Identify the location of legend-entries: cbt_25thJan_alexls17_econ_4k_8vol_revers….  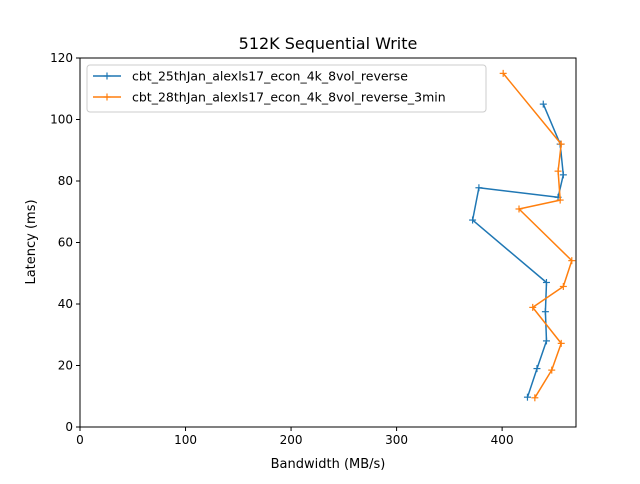
(269, 87).